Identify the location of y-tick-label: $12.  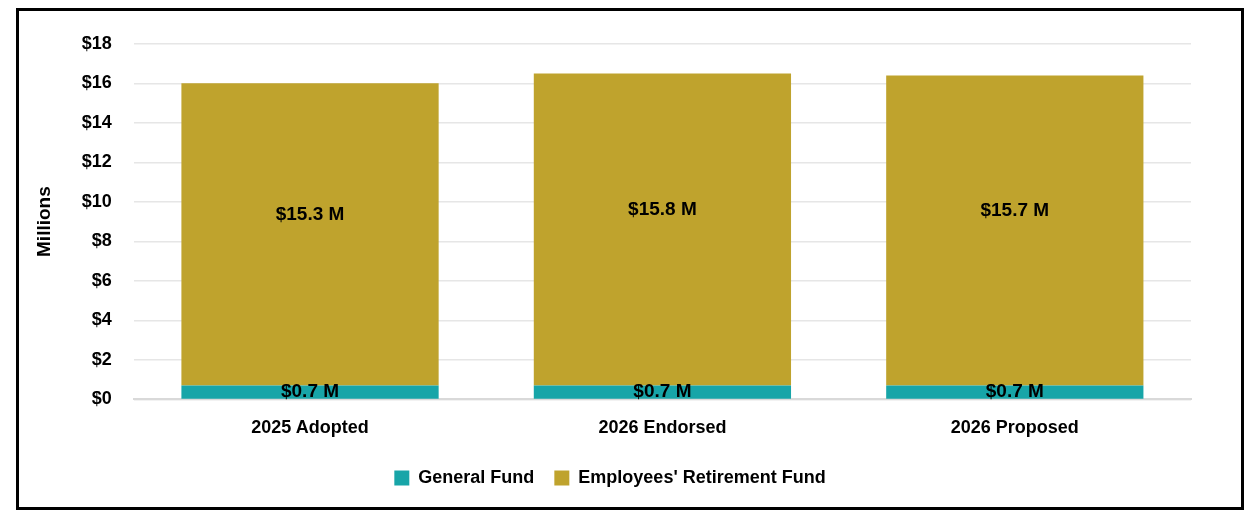
(96, 161).